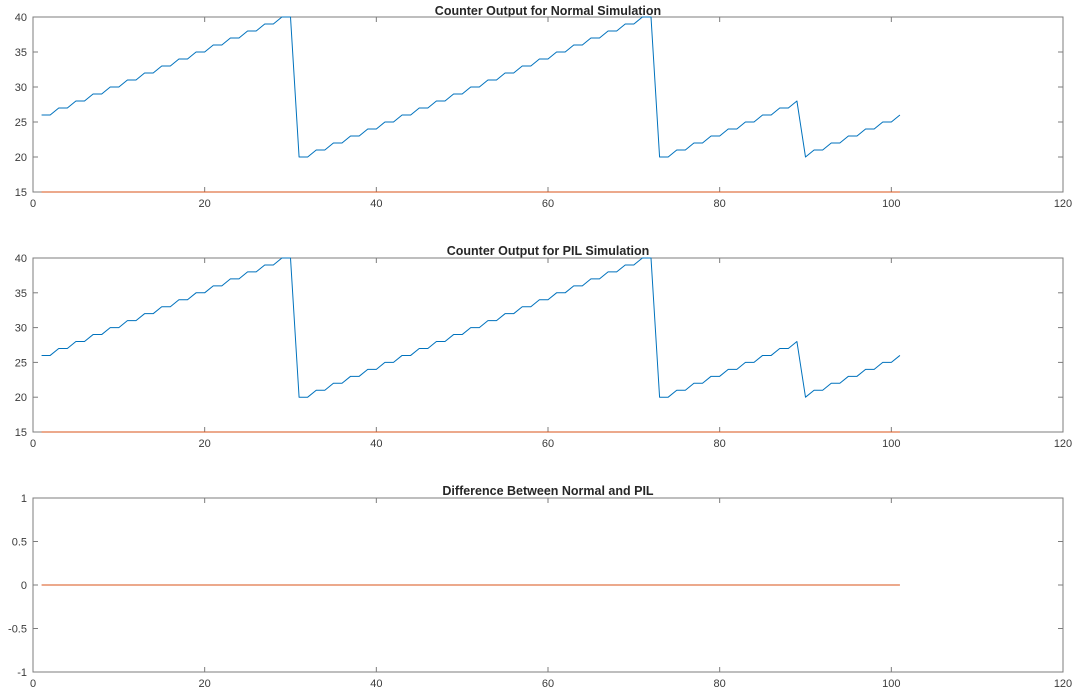 This screenshot has width=1087, height=699. What do you see at coordinates (548, 491) in the screenshot?
I see `chart-title-difference: Difference Between Normal and PIL` at bounding box center [548, 491].